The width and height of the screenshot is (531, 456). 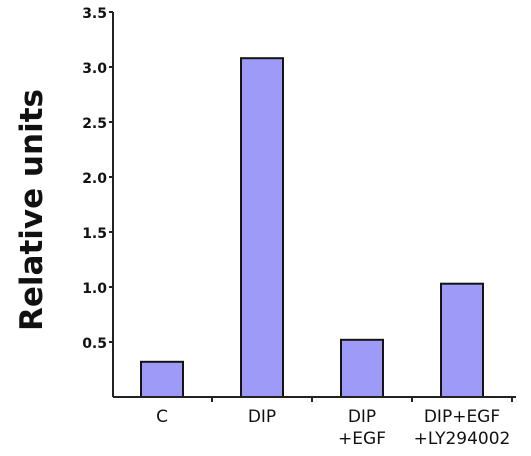 I want to click on y-tick-label-6: 3.5, so click(x=94, y=14).